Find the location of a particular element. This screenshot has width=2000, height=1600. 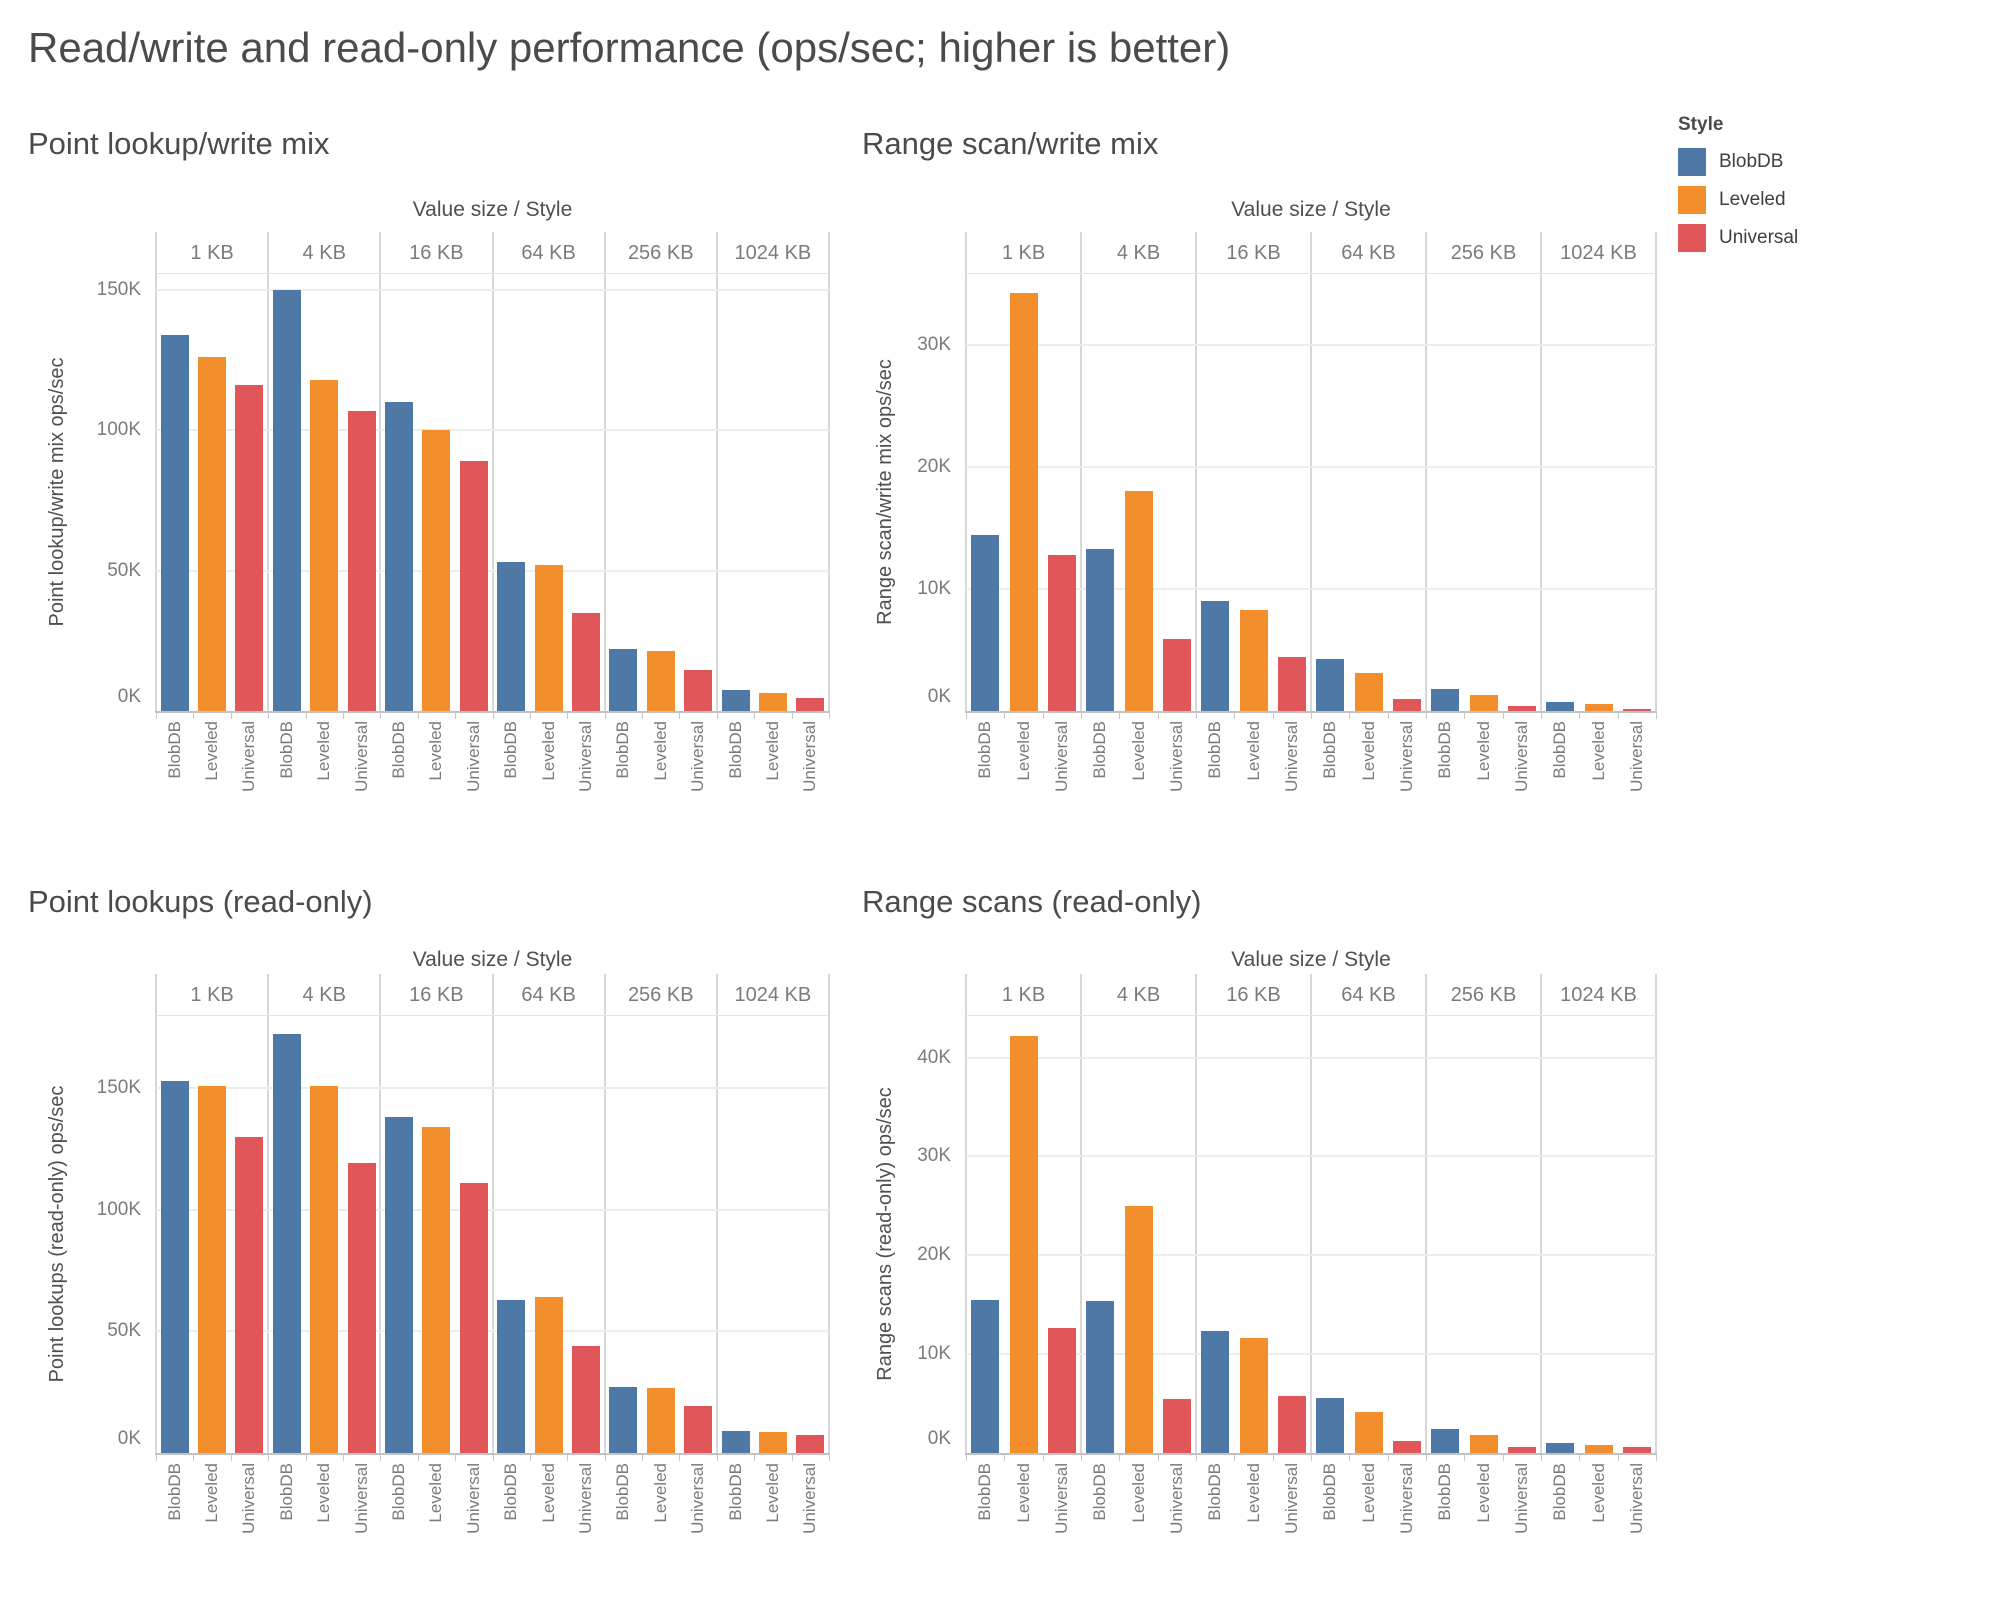

bar-point-lookups-read-only--64KB-universal is located at coordinates (585, 1399).